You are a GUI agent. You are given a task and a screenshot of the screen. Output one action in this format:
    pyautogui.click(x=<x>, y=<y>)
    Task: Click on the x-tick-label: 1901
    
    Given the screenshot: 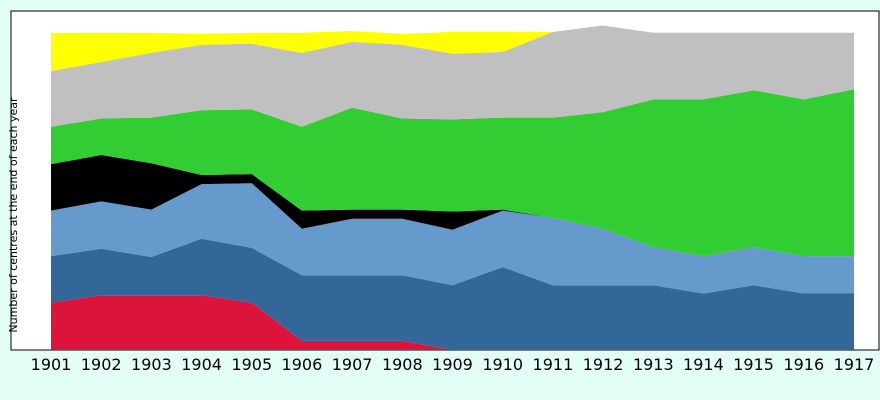 What is the action you would take?
    pyautogui.click(x=51, y=364)
    